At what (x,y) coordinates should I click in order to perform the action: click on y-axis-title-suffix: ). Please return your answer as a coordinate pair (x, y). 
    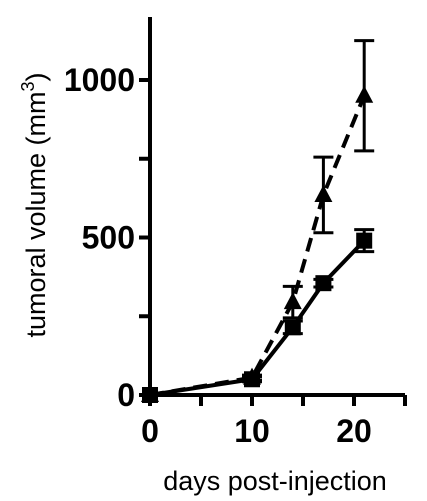
    Looking at the image, I should click on (36, 76).